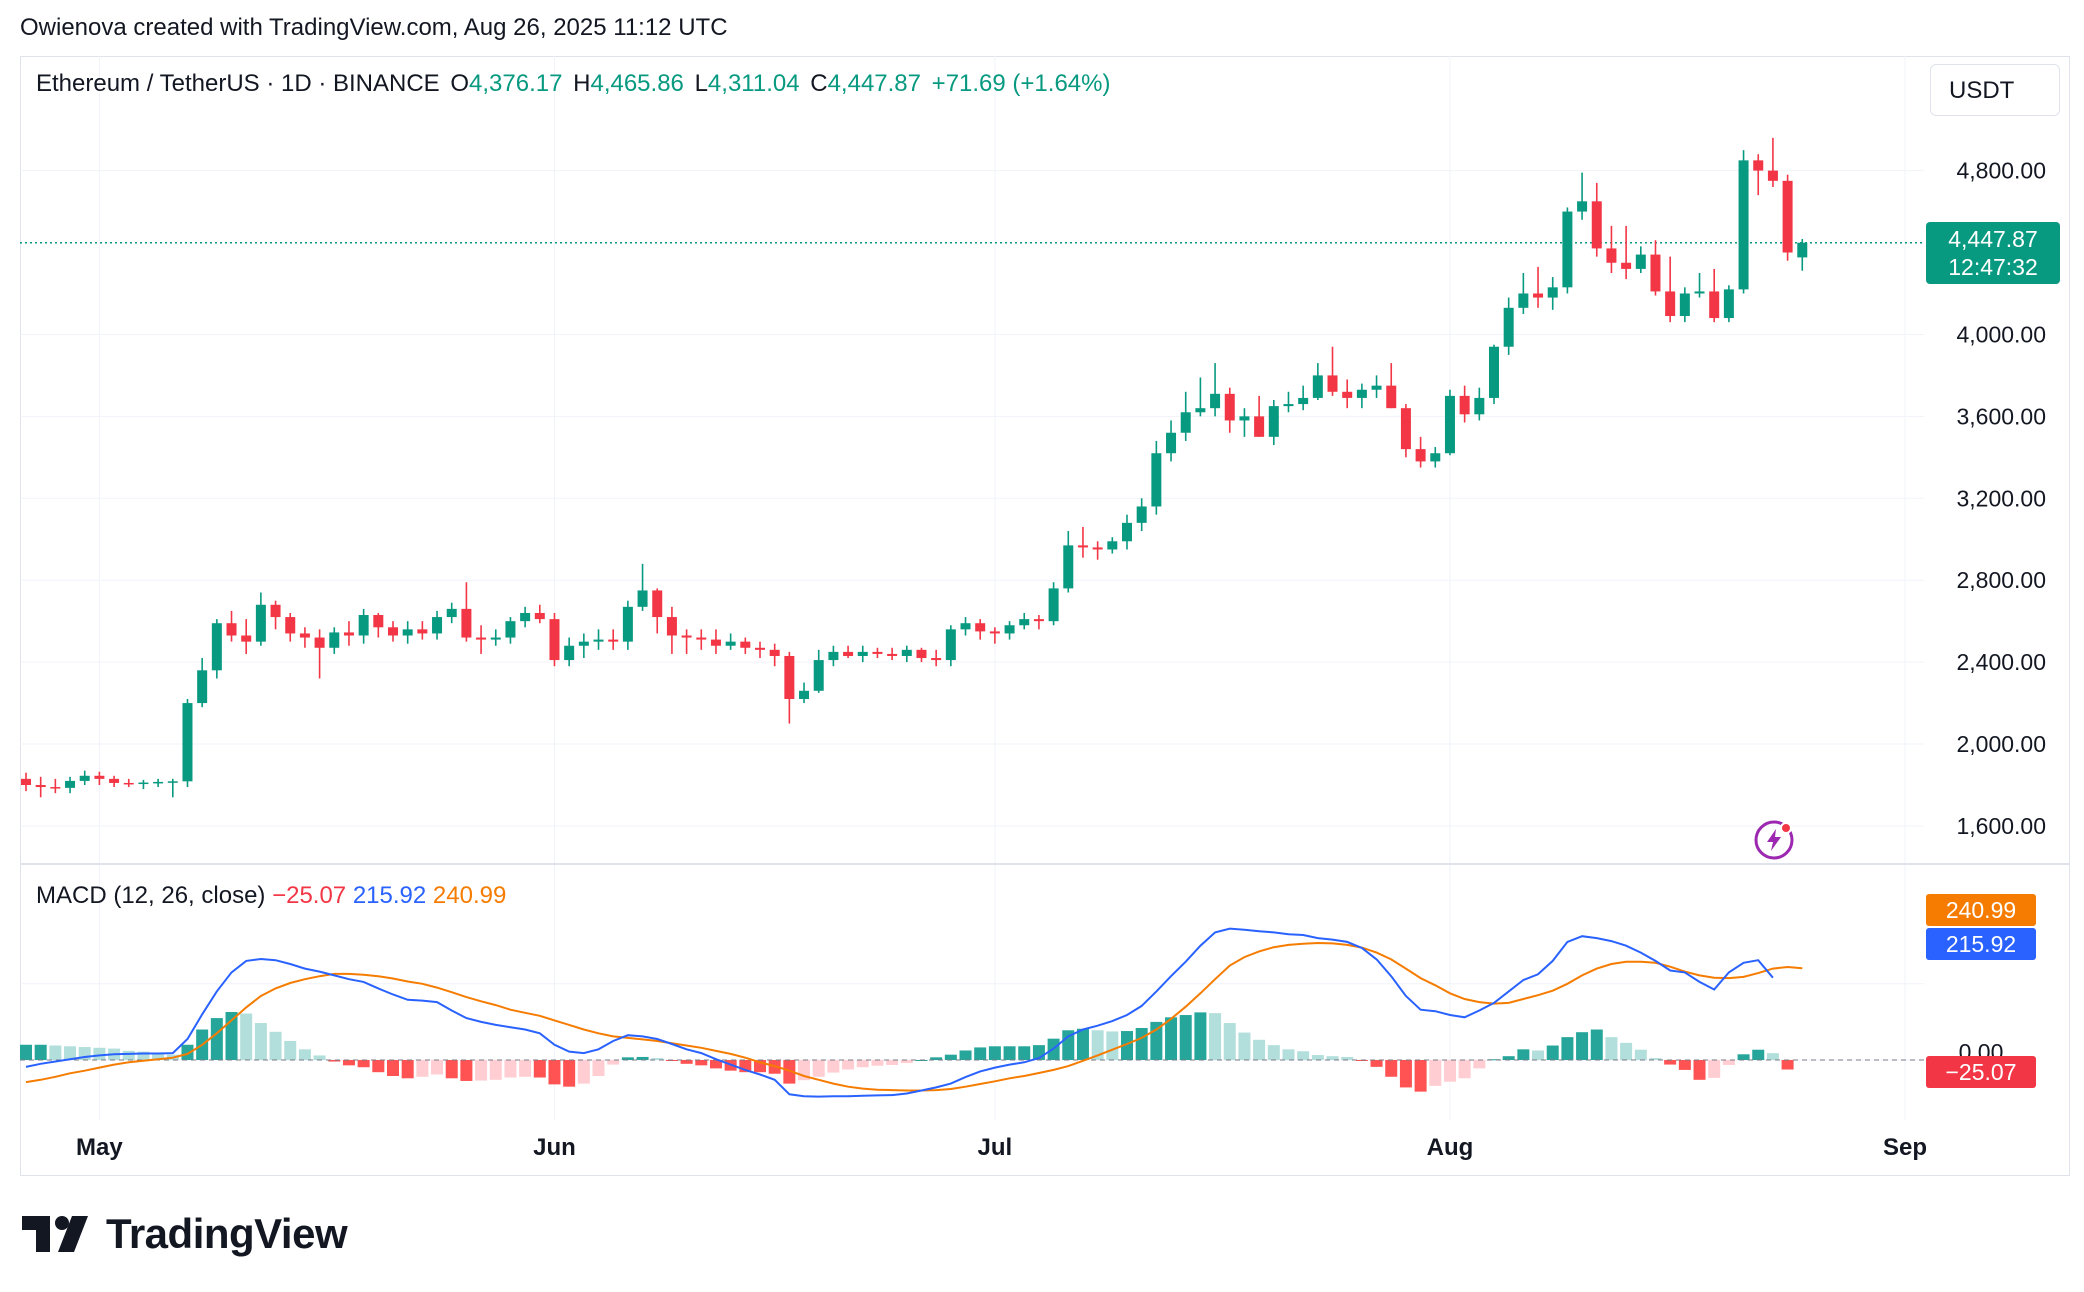  What do you see at coordinates (2001, 744) in the screenshot?
I see `price-axis-label: 2,000.00` at bounding box center [2001, 744].